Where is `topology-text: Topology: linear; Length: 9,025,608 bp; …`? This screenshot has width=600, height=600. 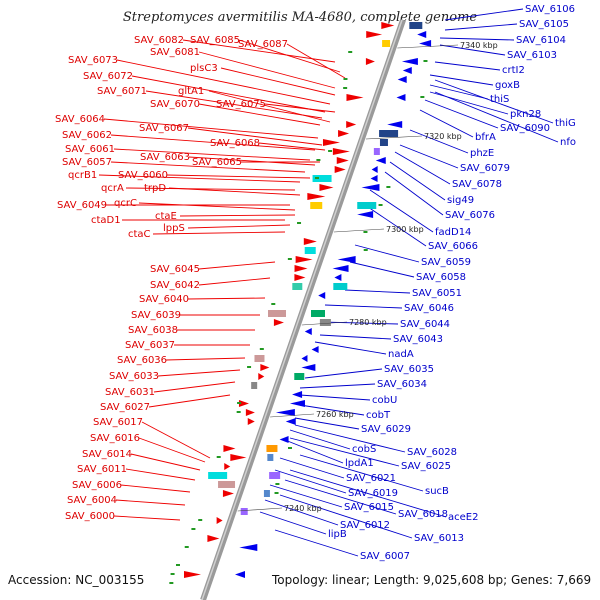
topology-text: Topology: linear; Length: 9,025,608 bp; … is located at coordinates (432, 580).